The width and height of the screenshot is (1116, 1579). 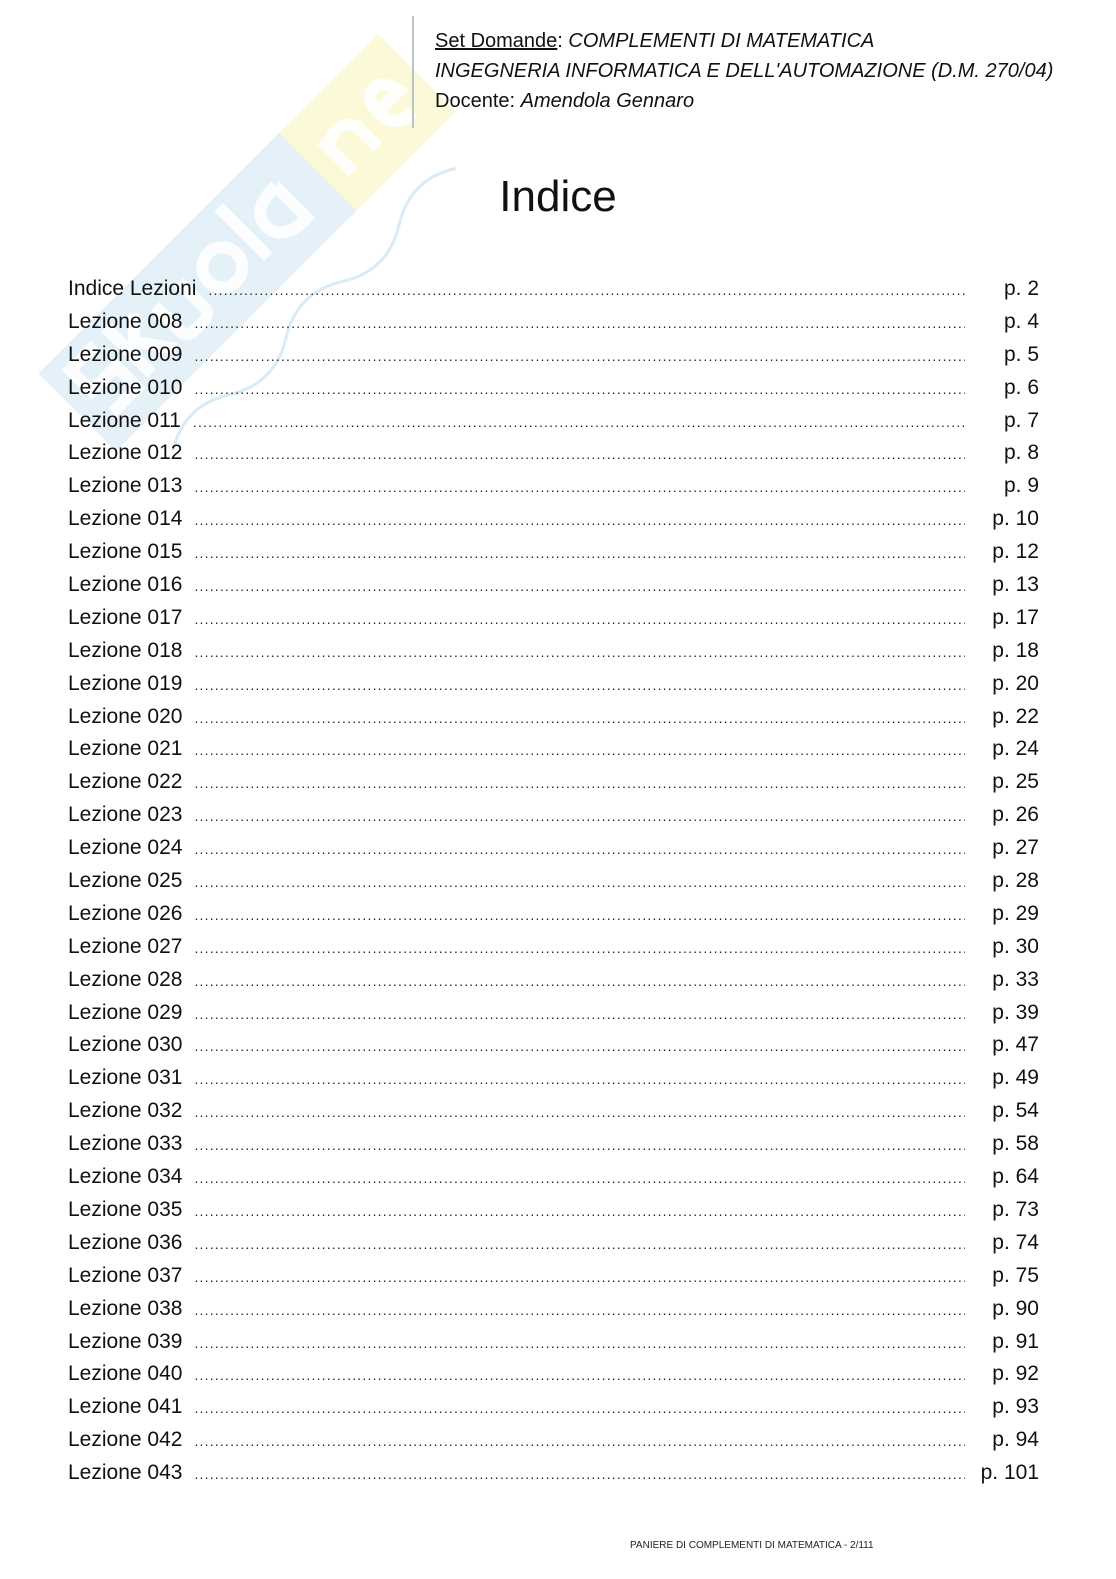 What do you see at coordinates (125, 486) in the screenshot?
I see `toc-entry-label: Lezione 013` at bounding box center [125, 486].